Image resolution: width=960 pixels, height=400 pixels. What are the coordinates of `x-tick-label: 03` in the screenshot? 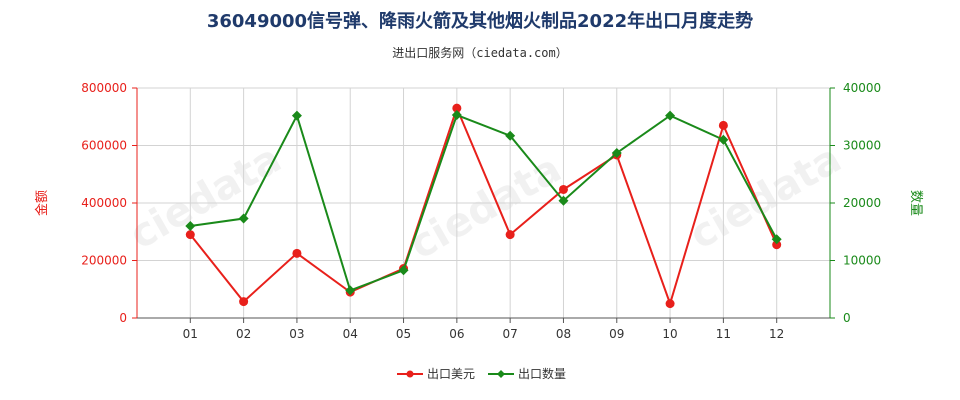 It's located at (296, 334).